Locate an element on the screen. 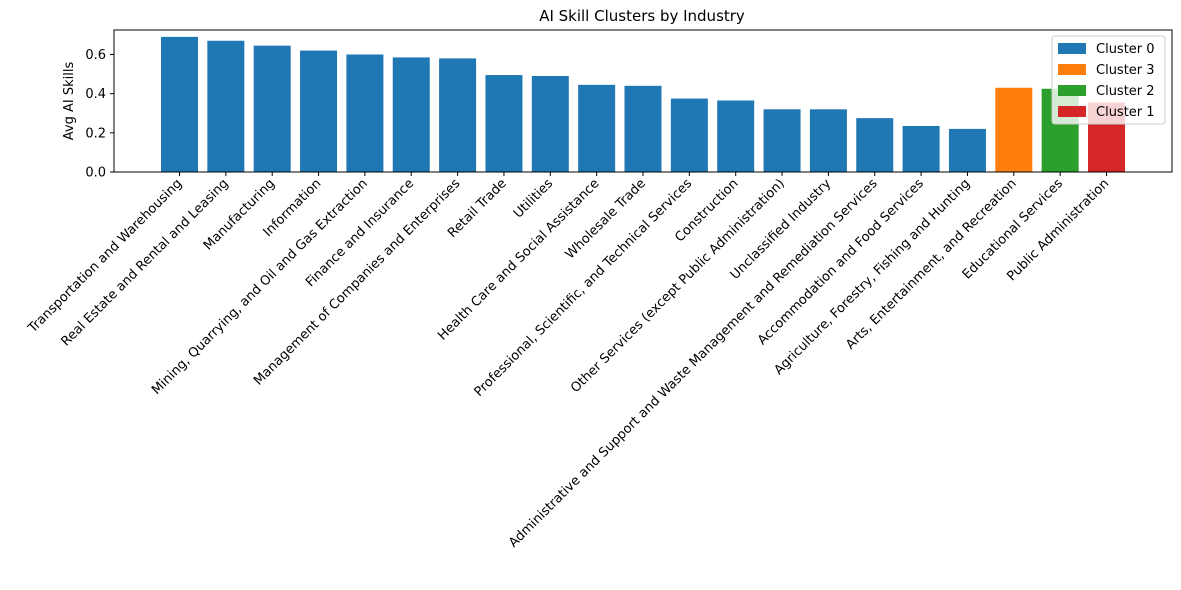 This screenshot has width=1181, height=590. legend: Cluster 0 Cluster 3 Cluster 2 Cluster 1 is located at coordinates (1108, 80).